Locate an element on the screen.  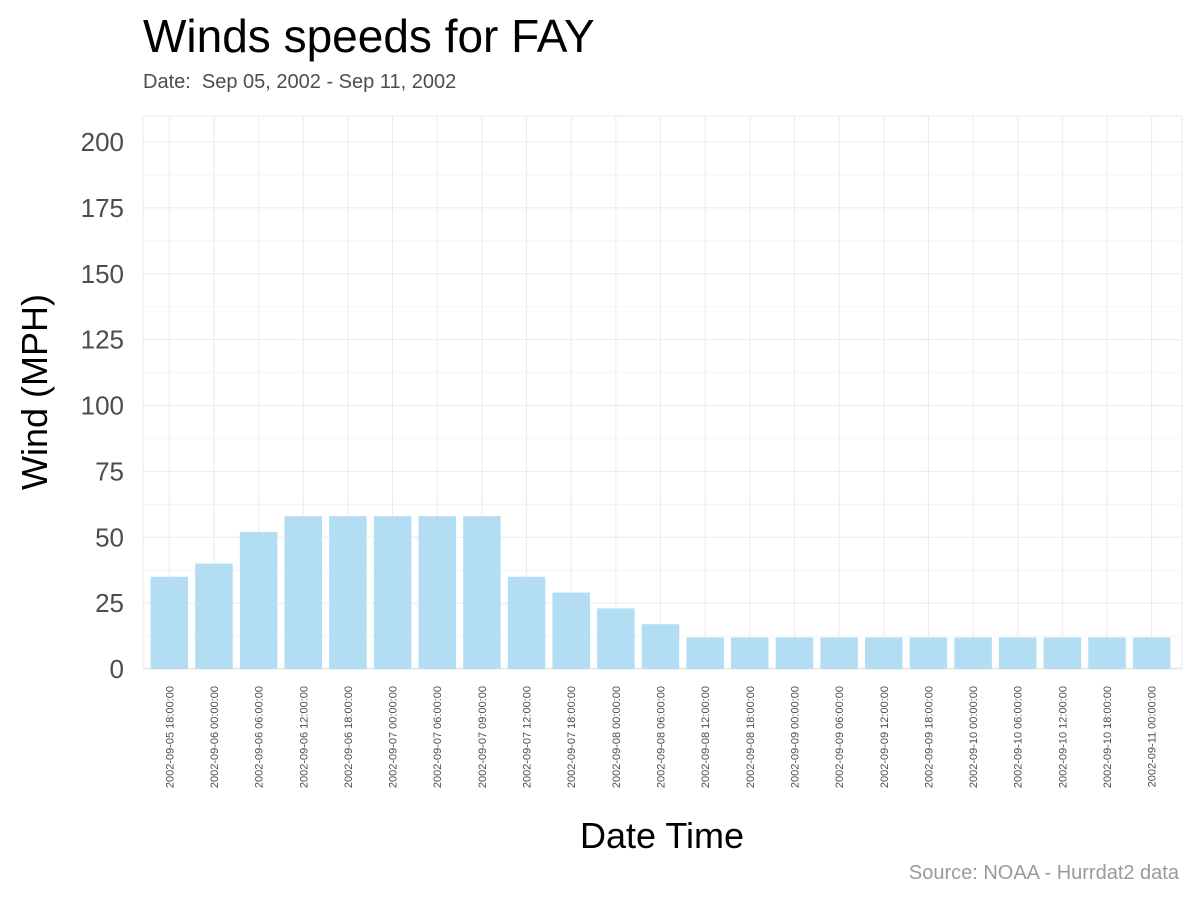
y-tick-label: 75 is located at coordinates (109, 471).